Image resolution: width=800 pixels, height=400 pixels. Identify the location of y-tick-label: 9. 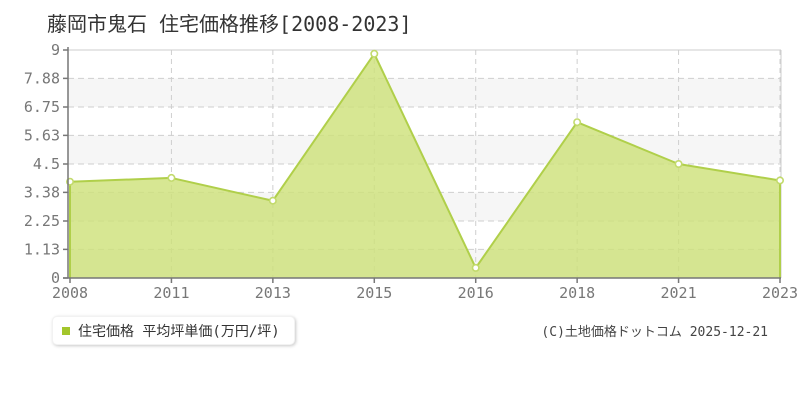
(55, 50).